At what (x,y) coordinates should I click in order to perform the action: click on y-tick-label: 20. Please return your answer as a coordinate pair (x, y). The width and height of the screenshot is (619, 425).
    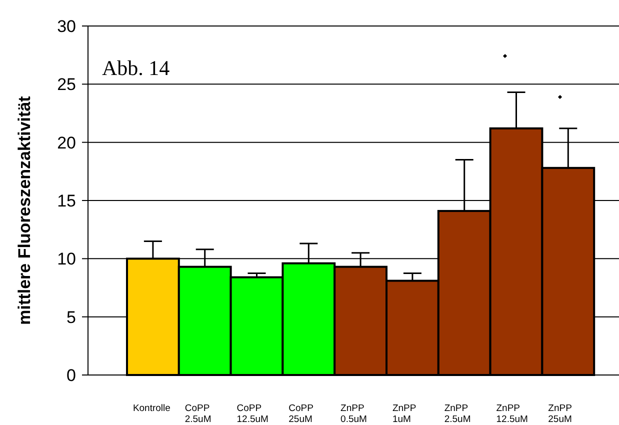
    Looking at the image, I should click on (66, 142).